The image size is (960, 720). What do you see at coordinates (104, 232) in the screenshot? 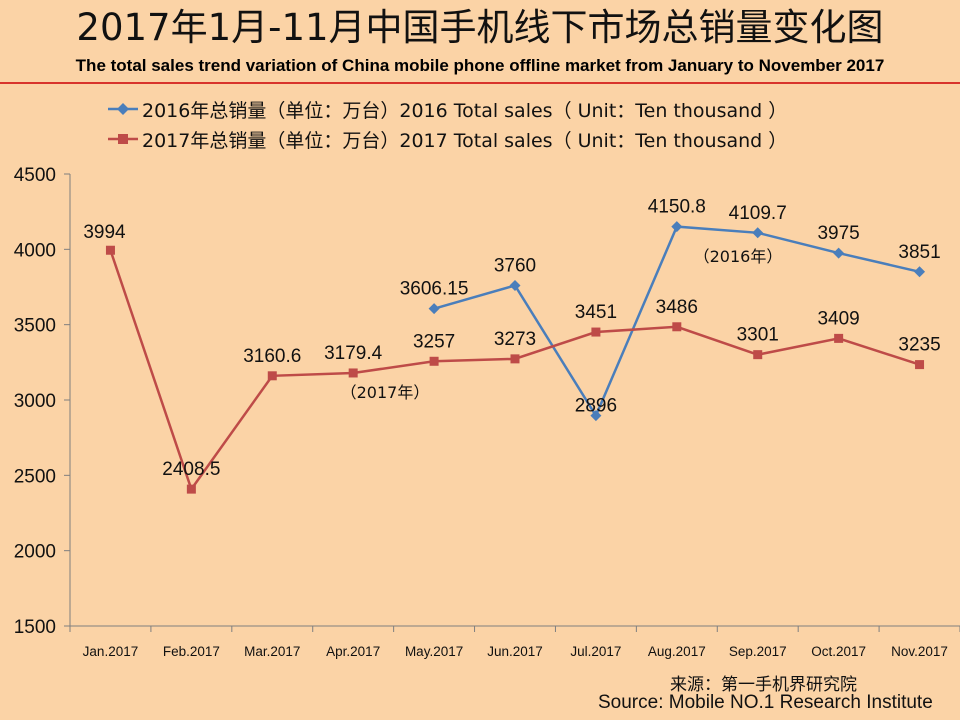
I see `data-label-2017: 3994` at bounding box center [104, 232].